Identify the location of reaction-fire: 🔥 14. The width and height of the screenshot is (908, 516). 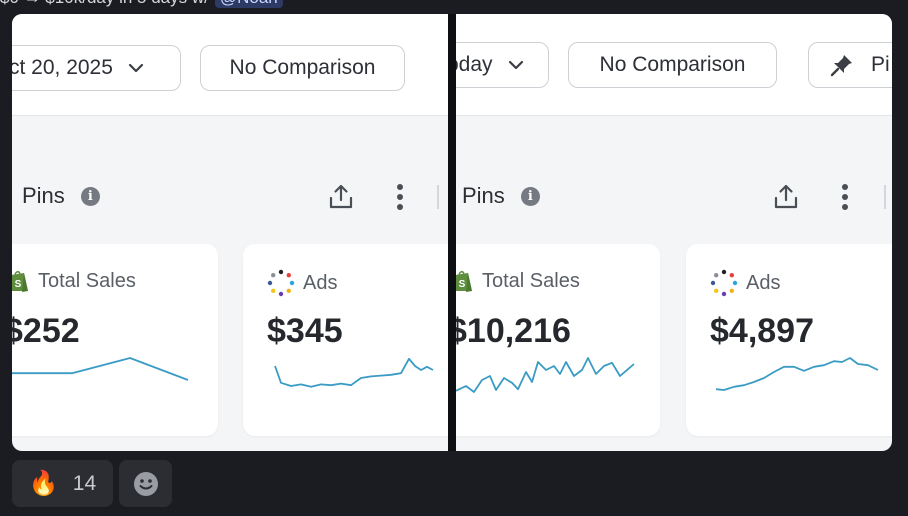
(62, 483).